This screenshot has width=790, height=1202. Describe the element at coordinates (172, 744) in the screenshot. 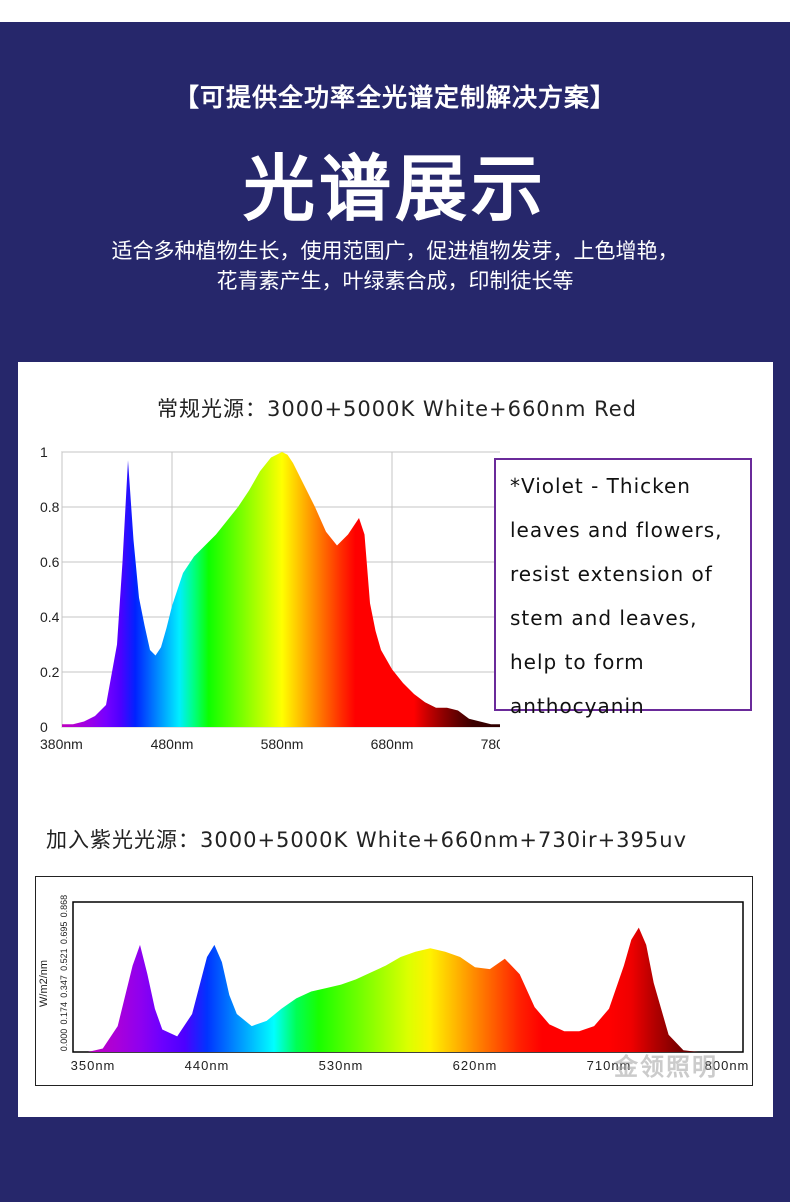

I see `chart1-xtick-label: 480nm` at that location.